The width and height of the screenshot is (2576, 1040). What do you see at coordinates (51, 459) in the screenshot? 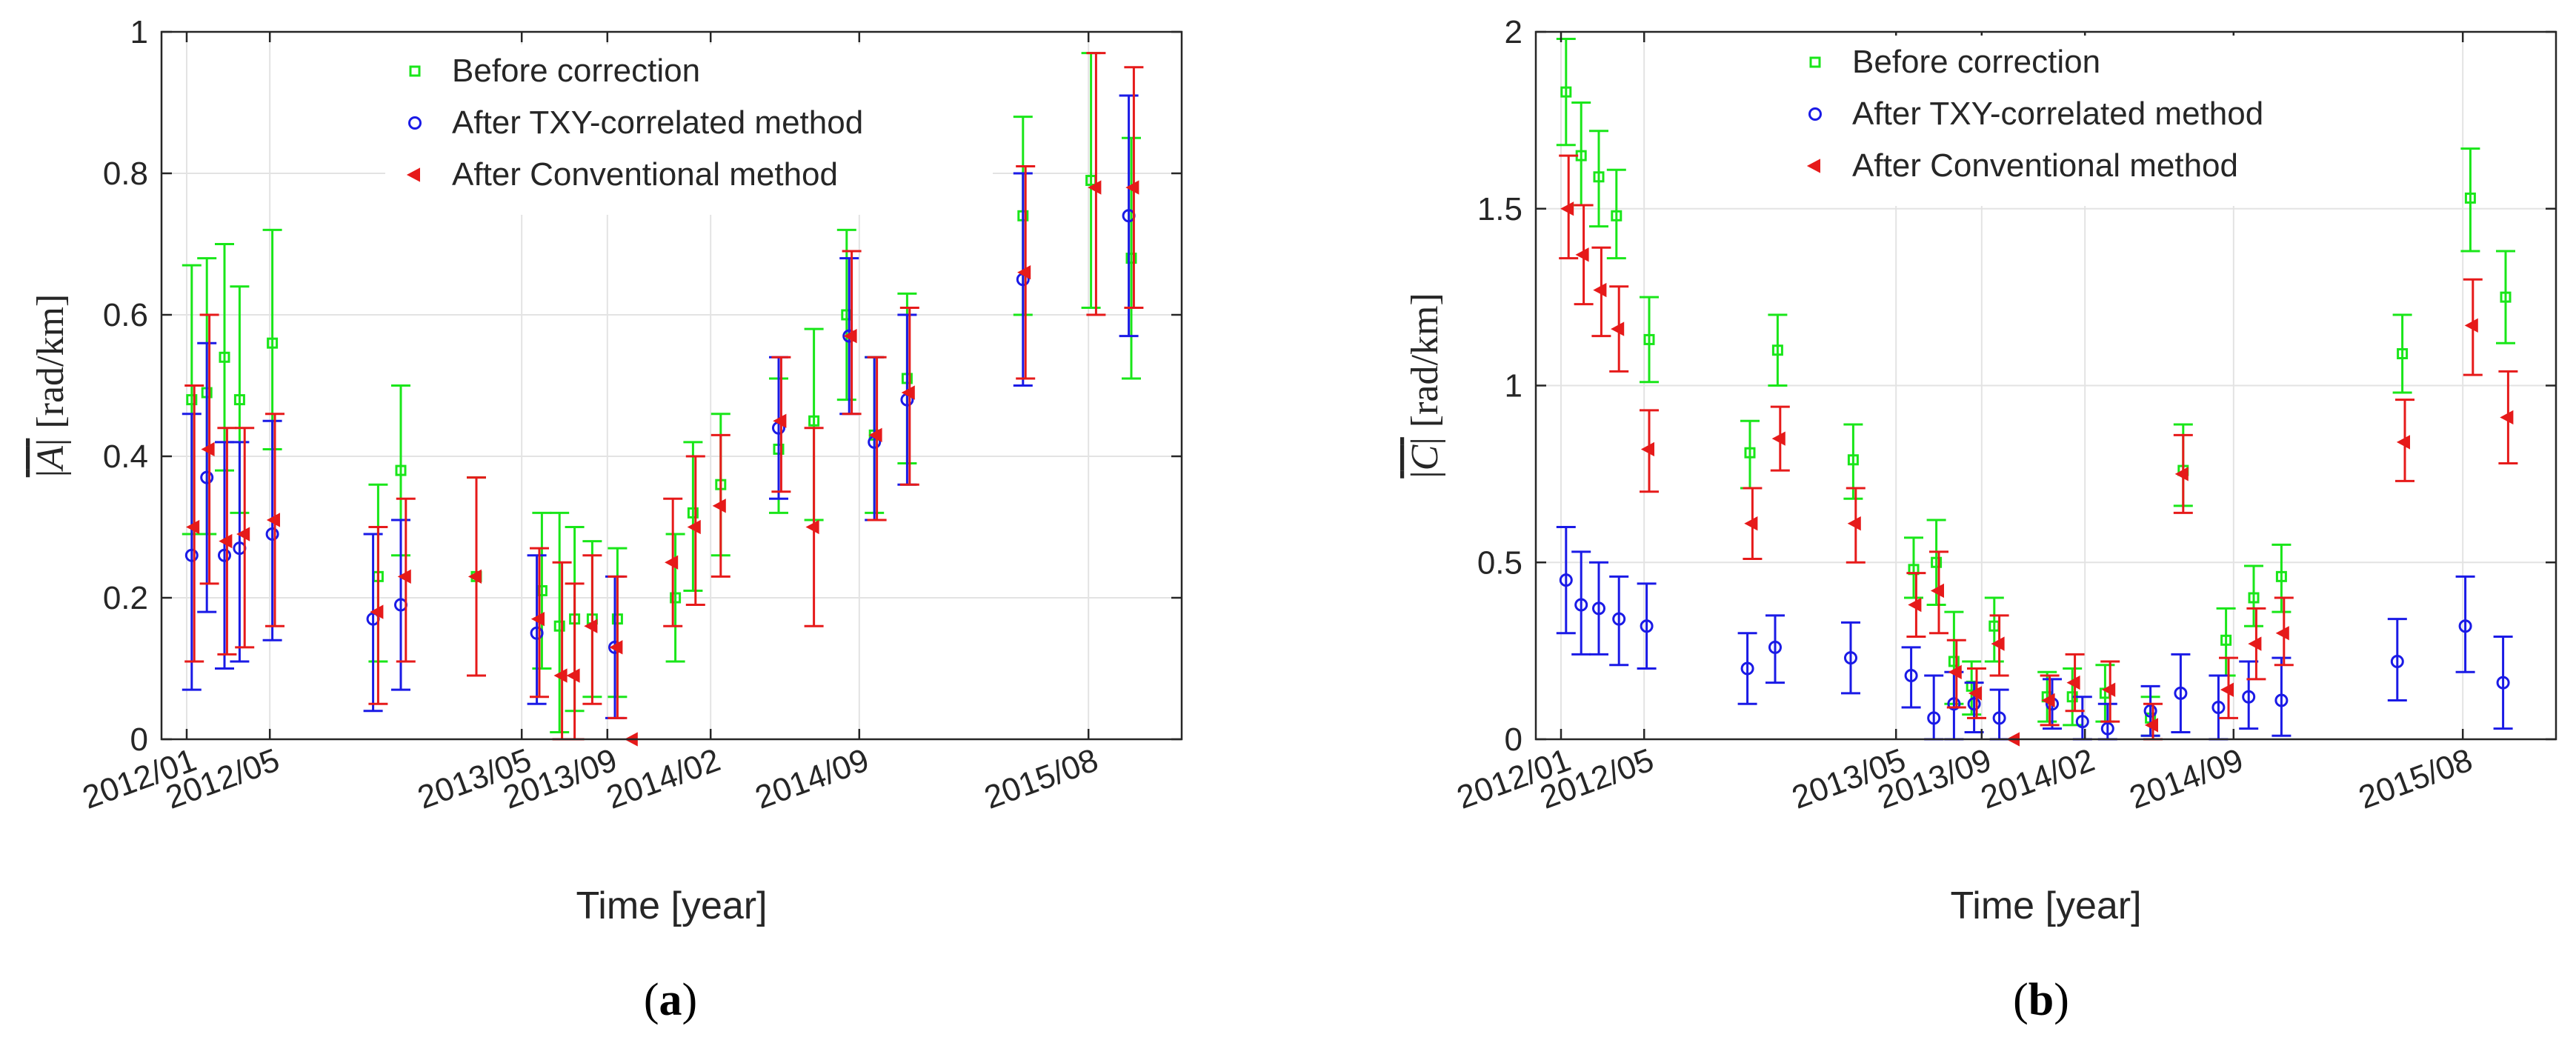
I see `y-axis-title-variable-letter: A` at bounding box center [51, 459].